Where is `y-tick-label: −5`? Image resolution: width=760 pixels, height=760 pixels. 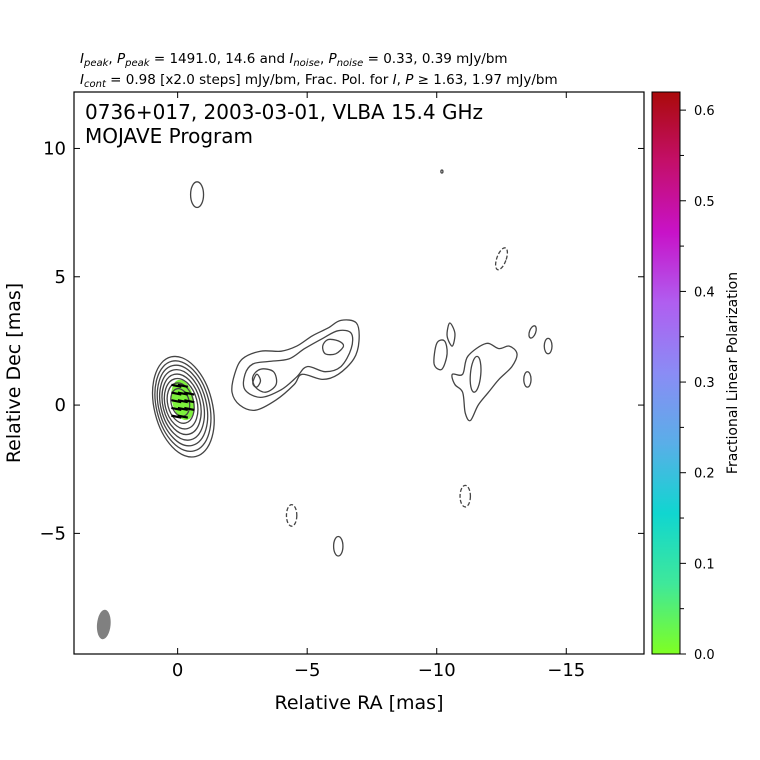 y-tick-label: −5 is located at coordinates (52, 533).